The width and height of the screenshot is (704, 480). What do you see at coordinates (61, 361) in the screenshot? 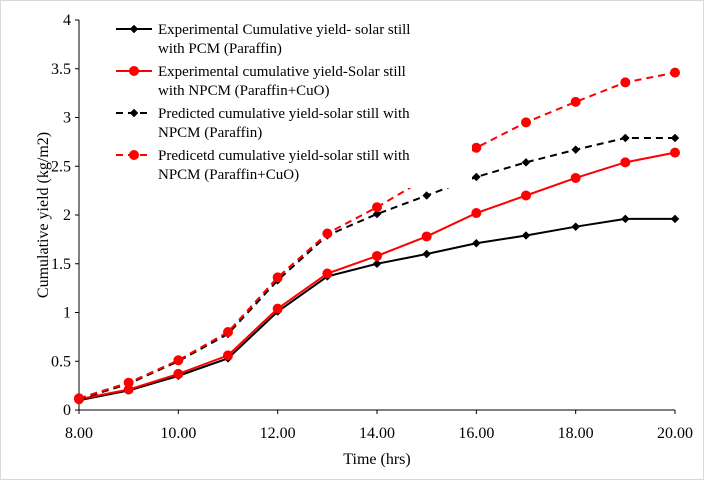
I see `y-tick-label: 0.5` at bounding box center [61, 361].